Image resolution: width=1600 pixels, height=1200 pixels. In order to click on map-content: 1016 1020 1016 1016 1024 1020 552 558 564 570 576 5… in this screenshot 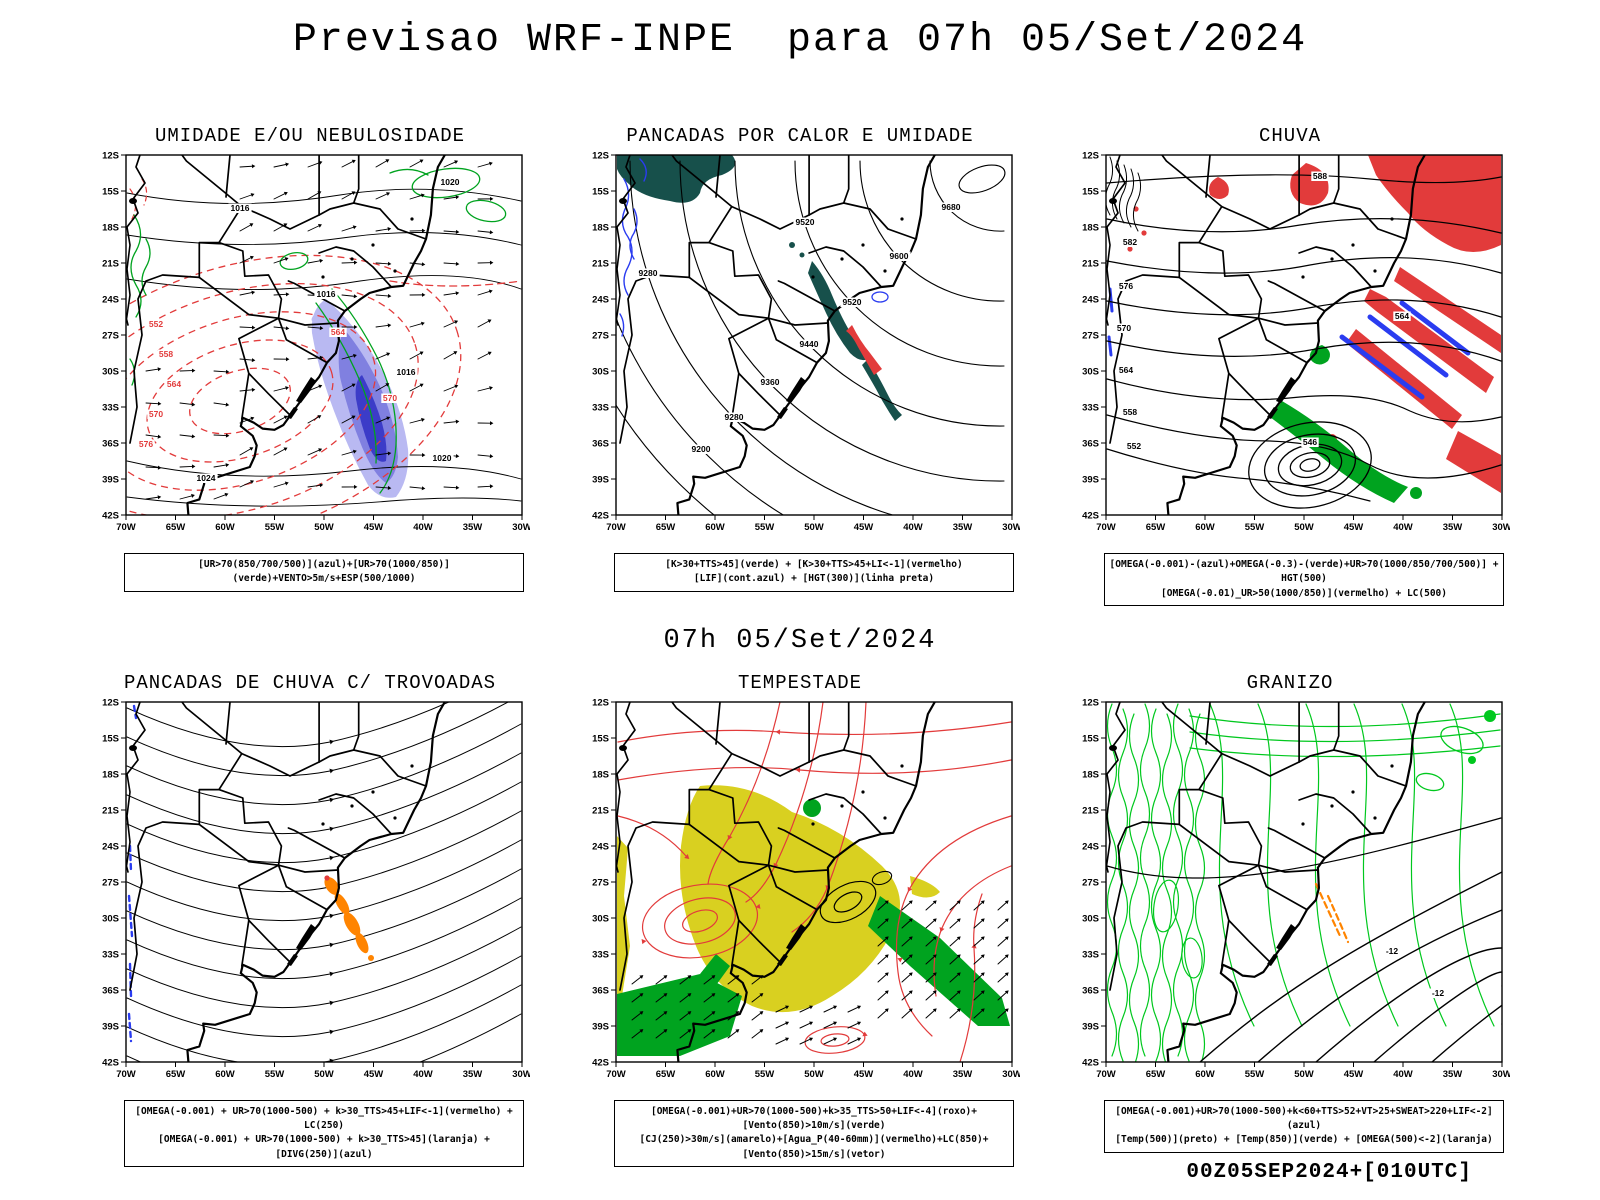, I will do `click(324, 335)`.